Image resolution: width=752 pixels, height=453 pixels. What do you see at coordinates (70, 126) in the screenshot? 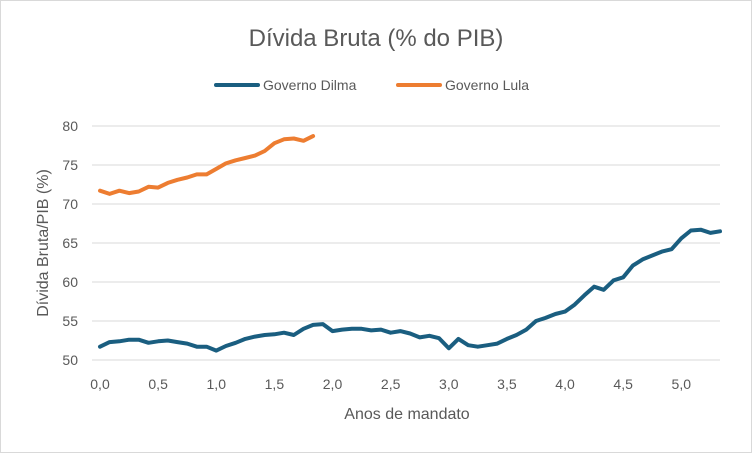
I see `y-tick-label: 80` at bounding box center [70, 126].